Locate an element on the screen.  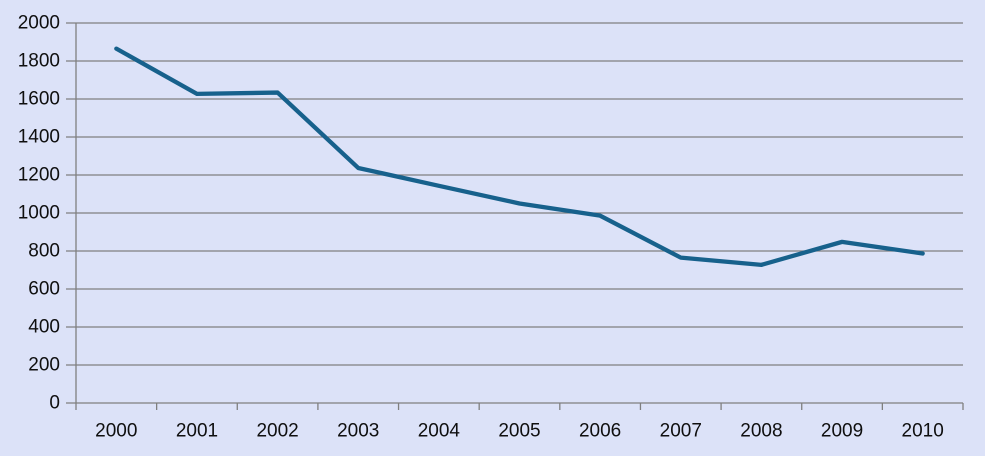
x-axis-tick-label: 2001 is located at coordinates (197, 431).